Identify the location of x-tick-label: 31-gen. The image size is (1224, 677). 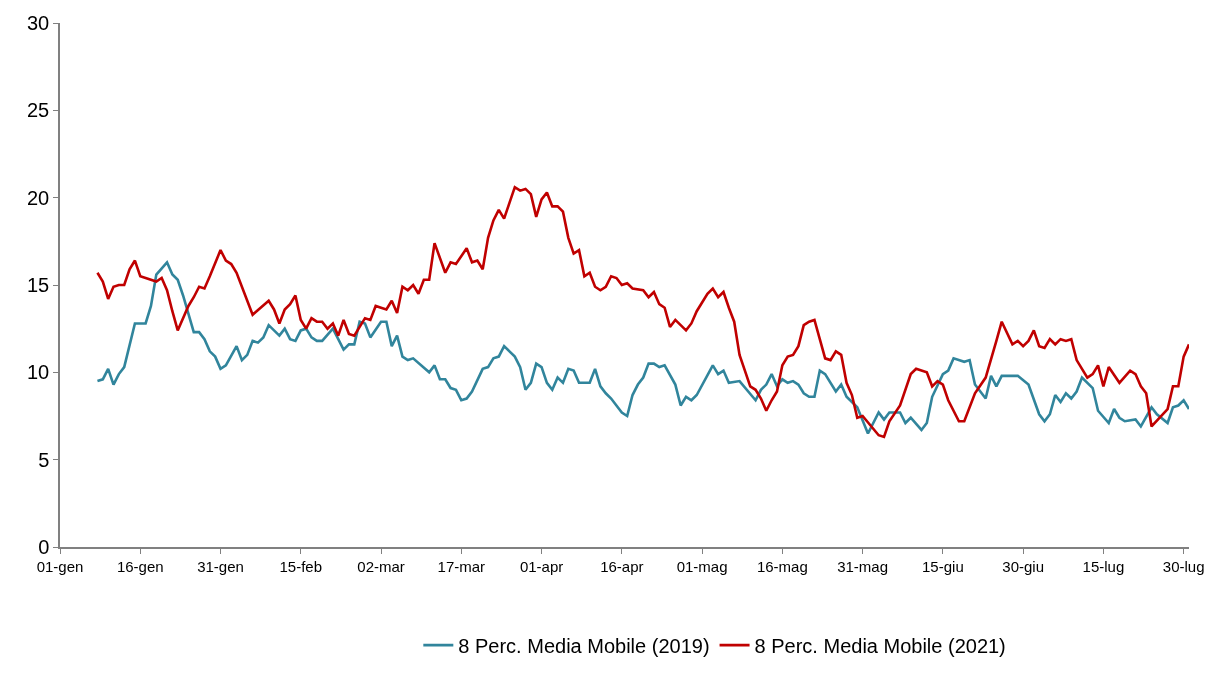
(220, 566).